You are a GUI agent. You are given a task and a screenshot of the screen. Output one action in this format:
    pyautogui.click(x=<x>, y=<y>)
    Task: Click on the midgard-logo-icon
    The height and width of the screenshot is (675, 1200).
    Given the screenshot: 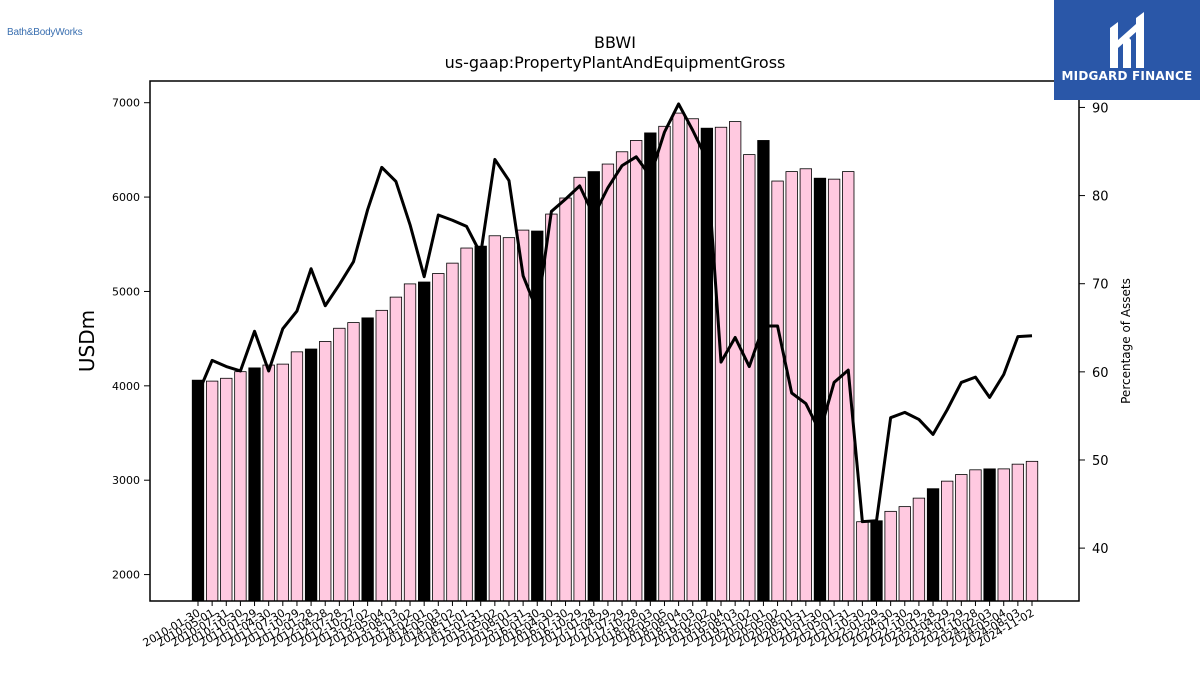 What is the action you would take?
    pyautogui.click(x=1127, y=40)
    